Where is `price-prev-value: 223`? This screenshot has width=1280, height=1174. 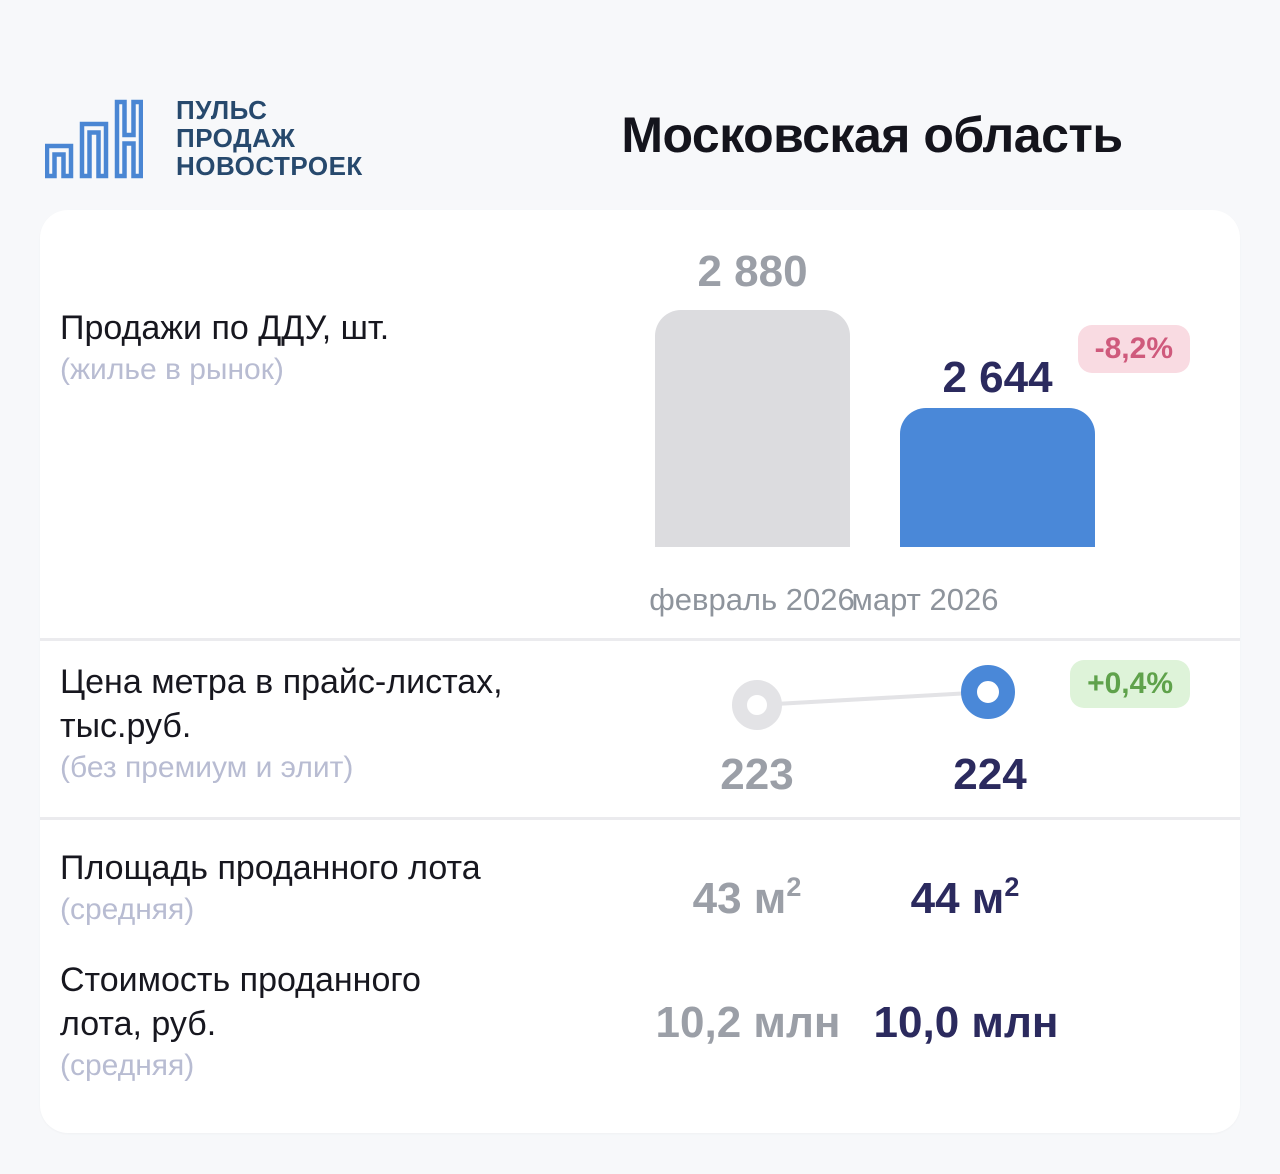
price-prev-value: 223 is located at coordinates (757, 774).